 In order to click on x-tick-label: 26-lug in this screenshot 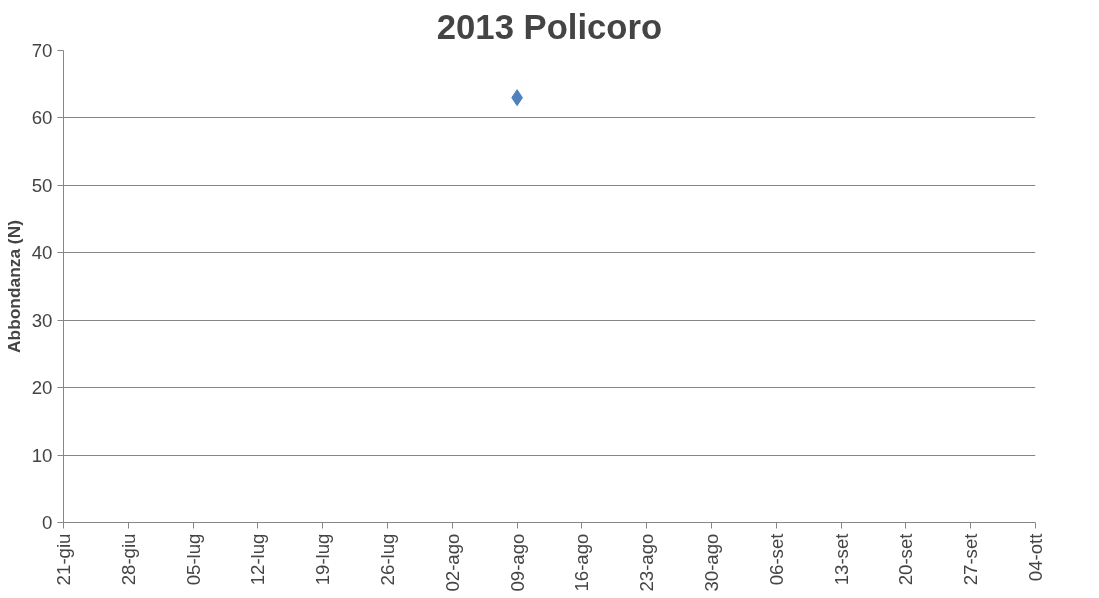, I will do `click(387, 559)`.